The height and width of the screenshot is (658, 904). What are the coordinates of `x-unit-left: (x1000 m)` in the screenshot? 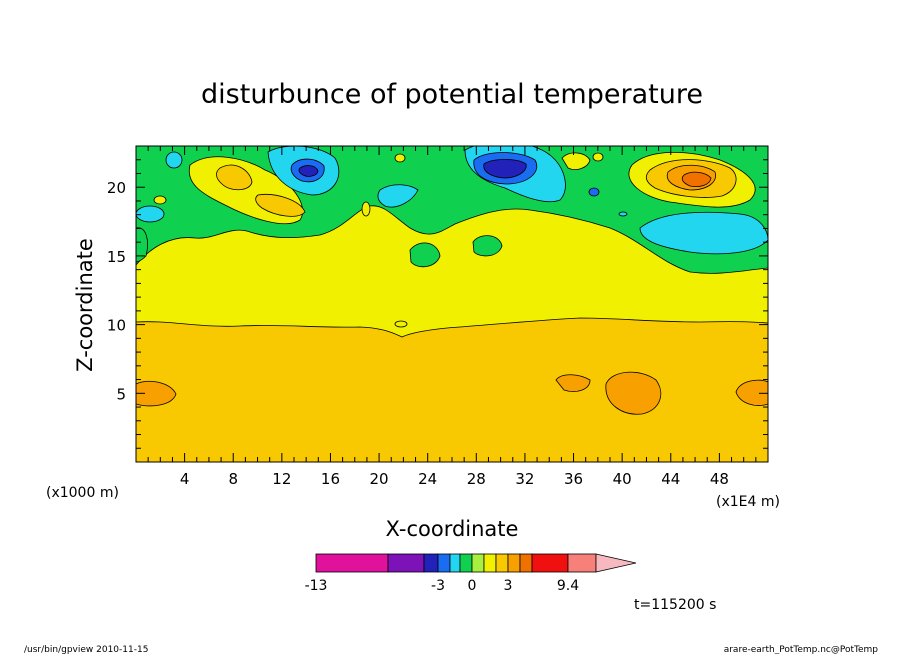 It's located at (82, 493).